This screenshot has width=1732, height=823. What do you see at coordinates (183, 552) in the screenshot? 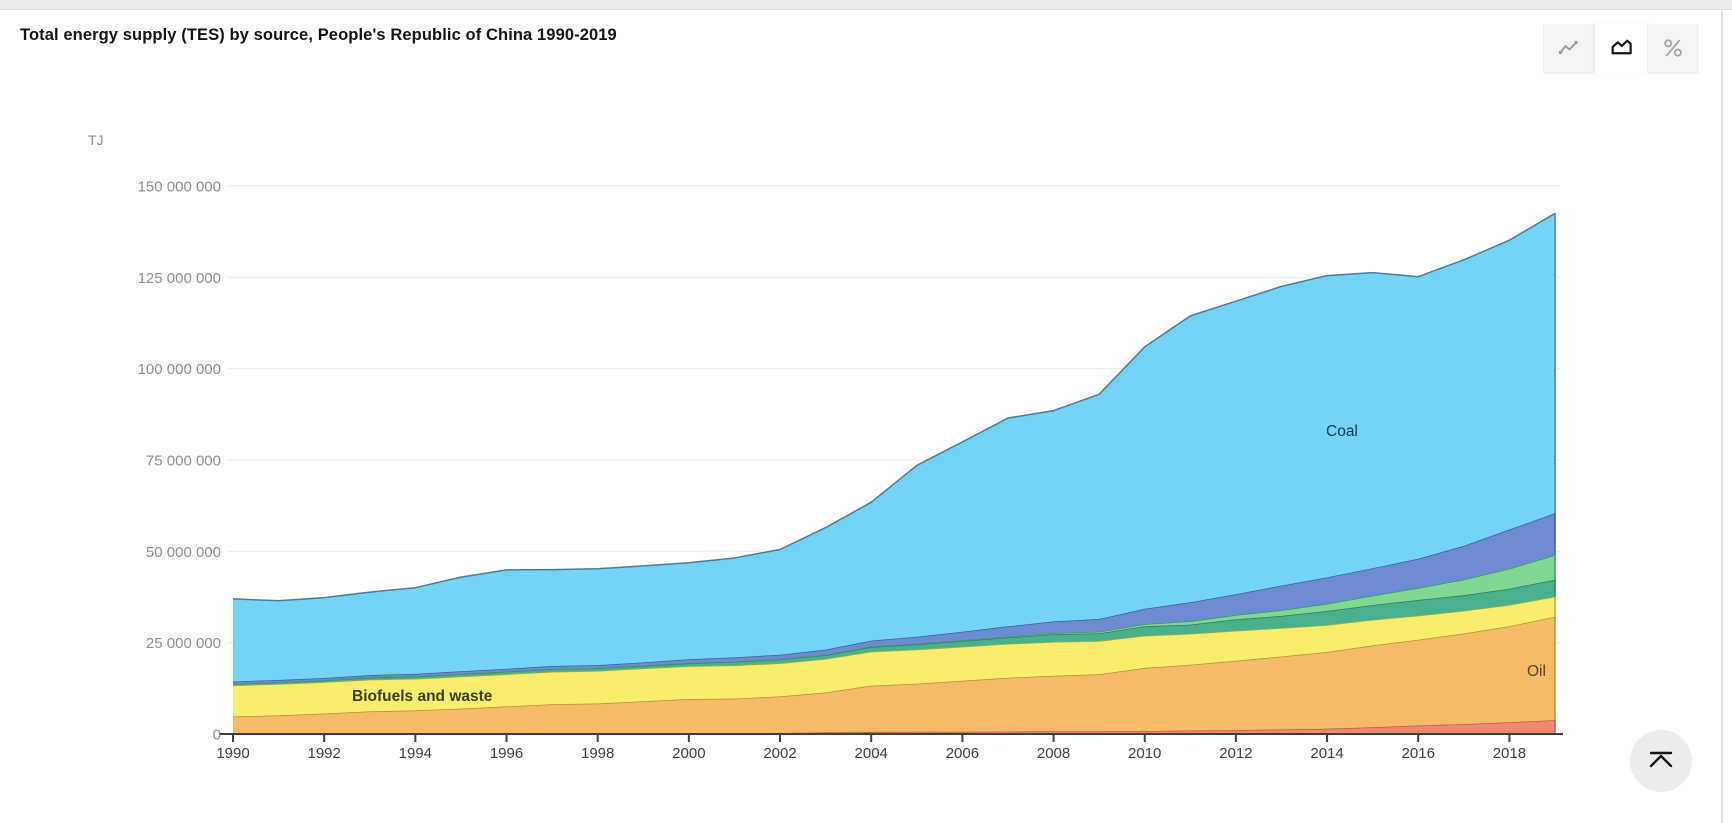
I see `y-tick-label: 50 000 000` at bounding box center [183, 552].